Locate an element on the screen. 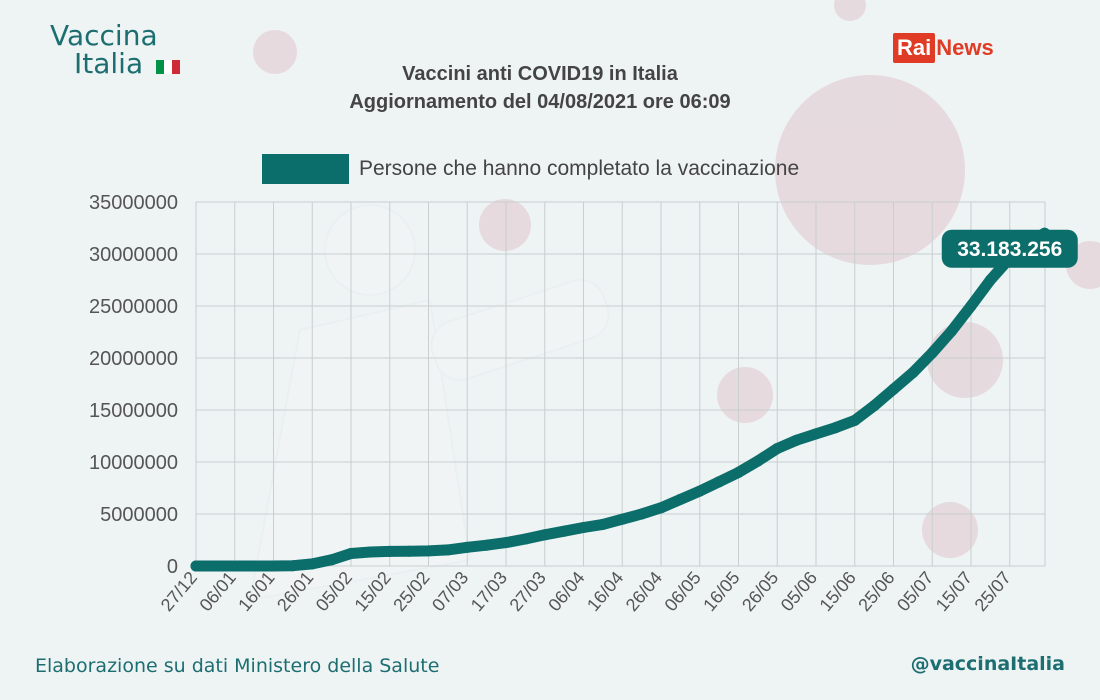 The height and width of the screenshot is (700, 1100). y-tick-label: 30000000 is located at coordinates (133, 255).